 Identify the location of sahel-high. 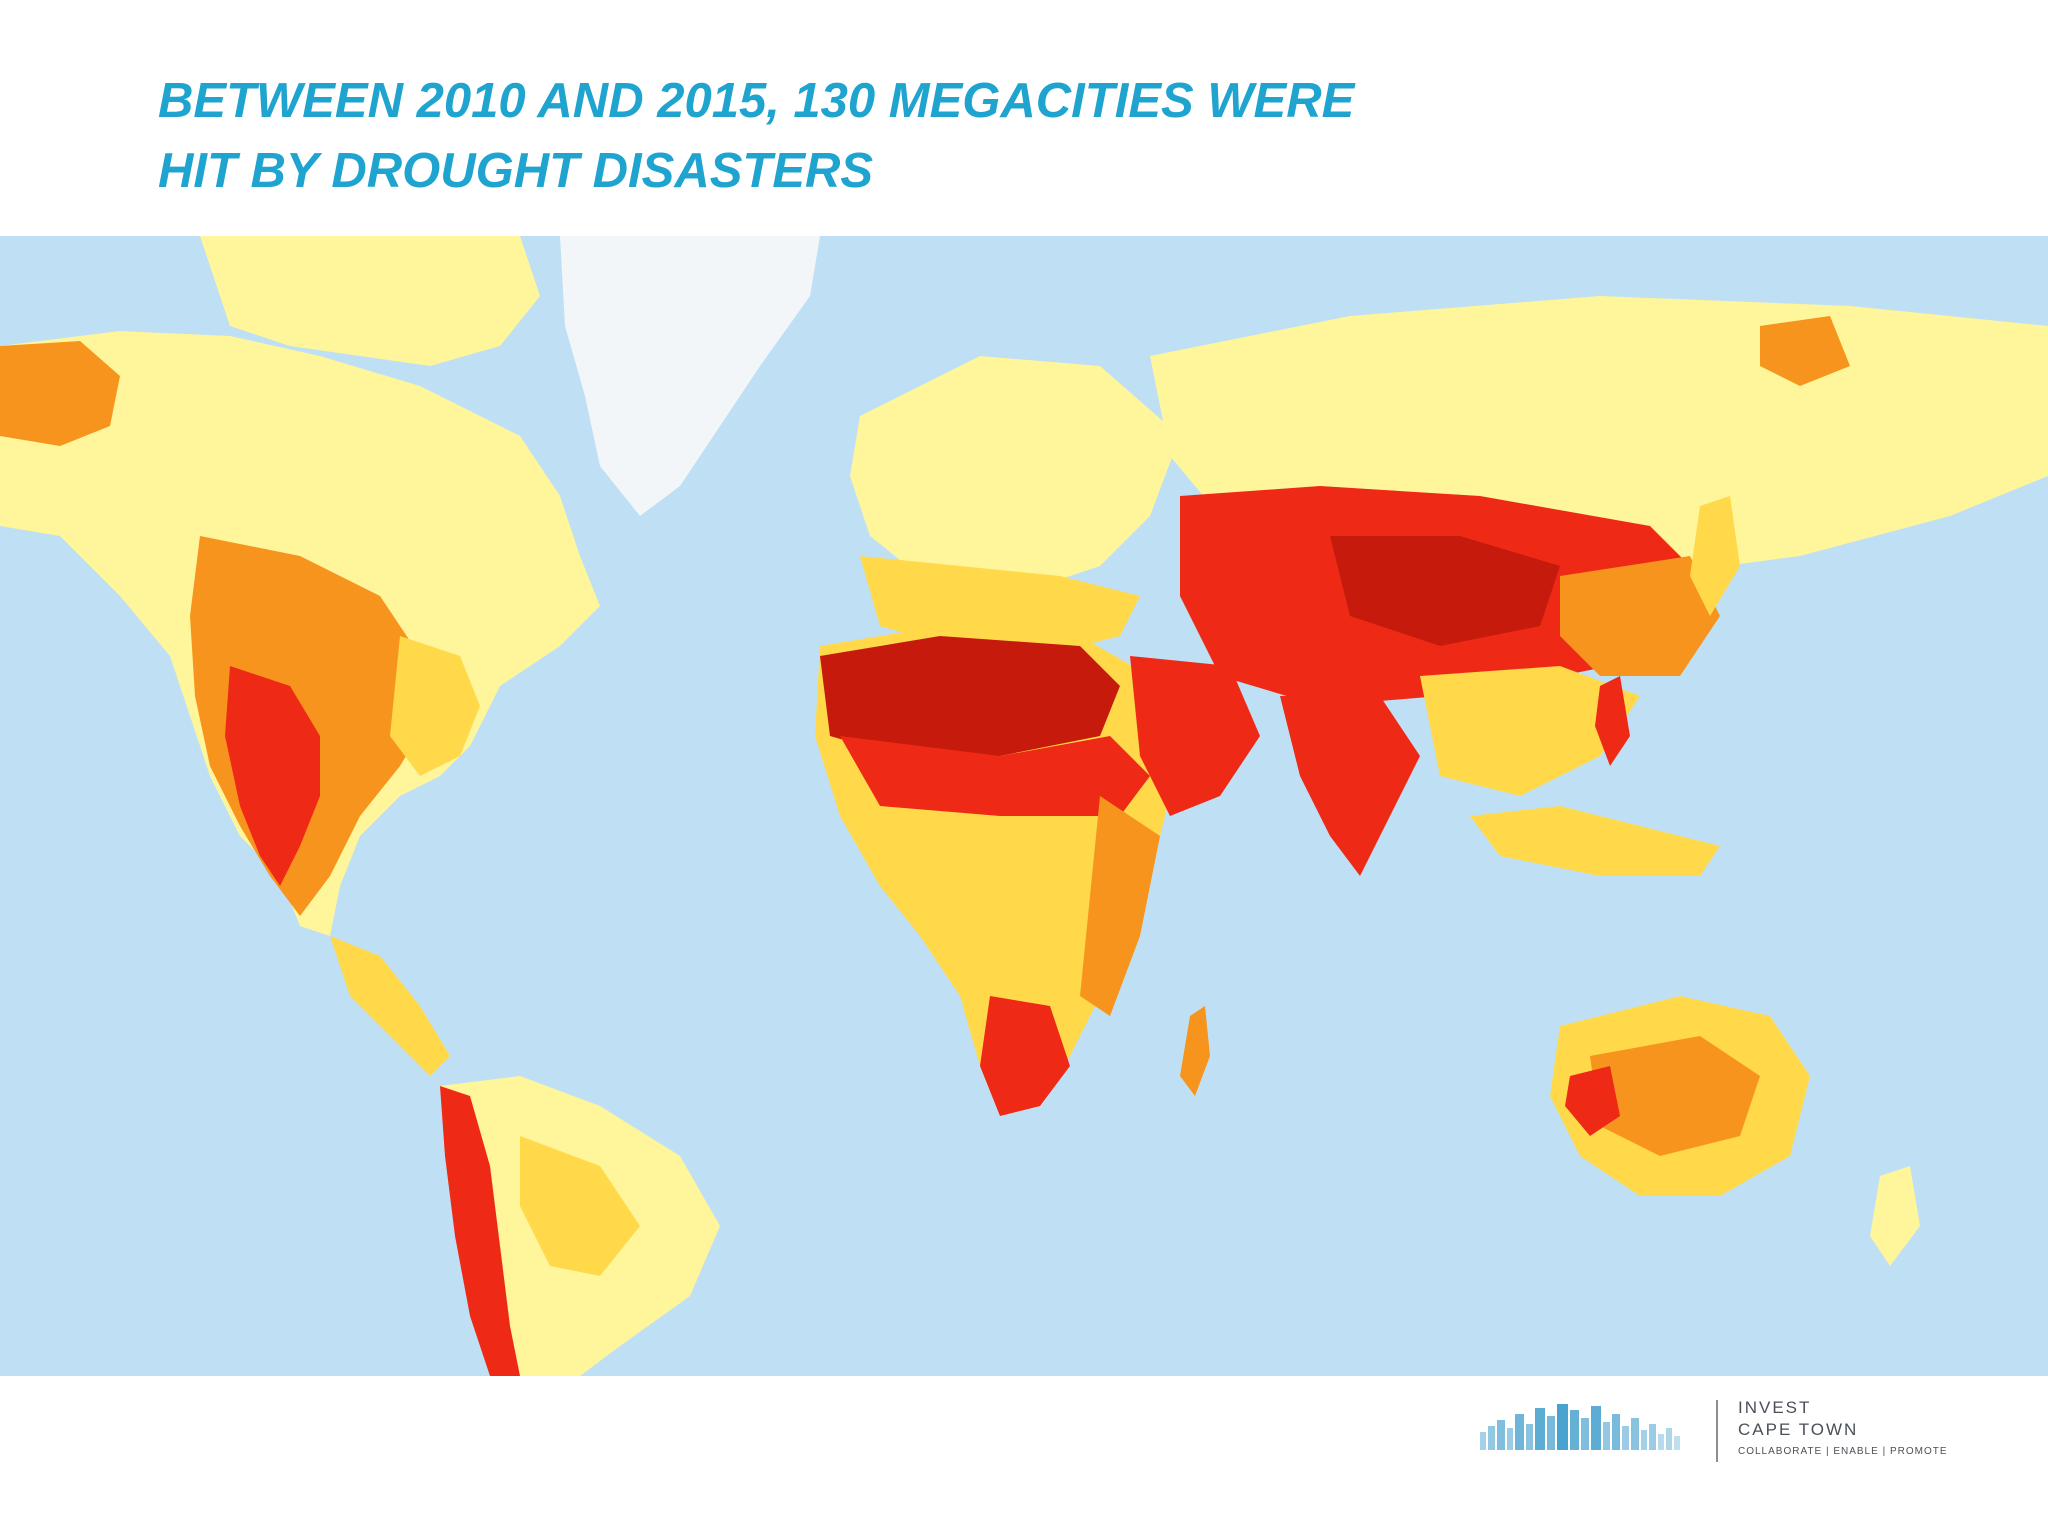
(995, 776).